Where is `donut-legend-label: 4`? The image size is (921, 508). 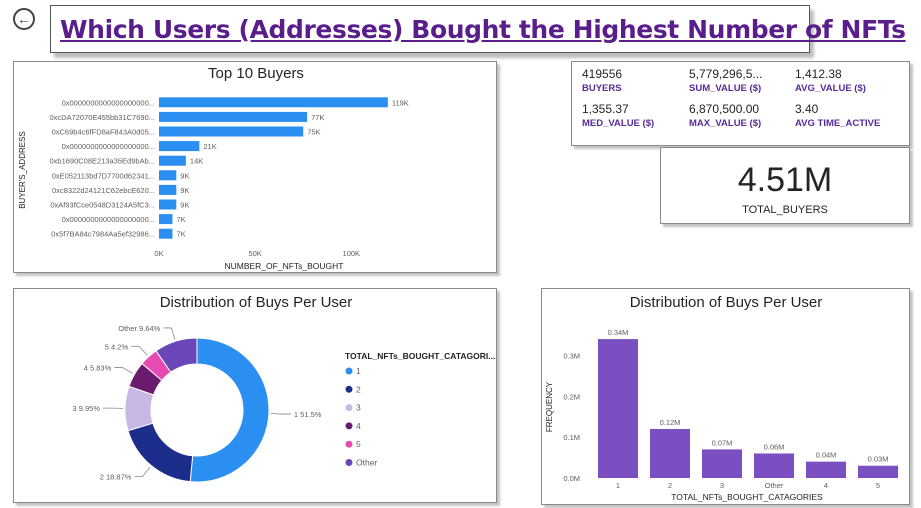 donut-legend-label: 4 is located at coordinates (358, 426).